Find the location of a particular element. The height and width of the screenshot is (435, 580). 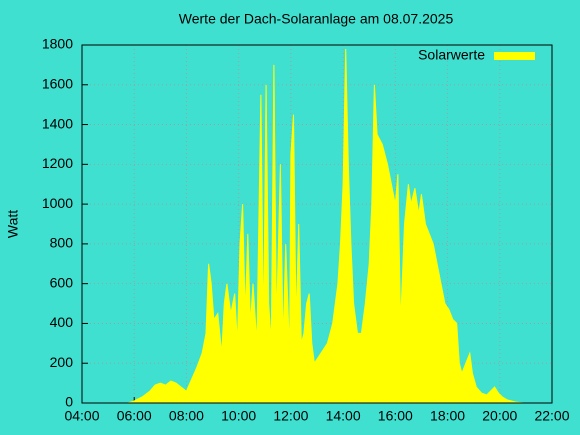

legend-label: Solarwerte is located at coordinates (451, 55).